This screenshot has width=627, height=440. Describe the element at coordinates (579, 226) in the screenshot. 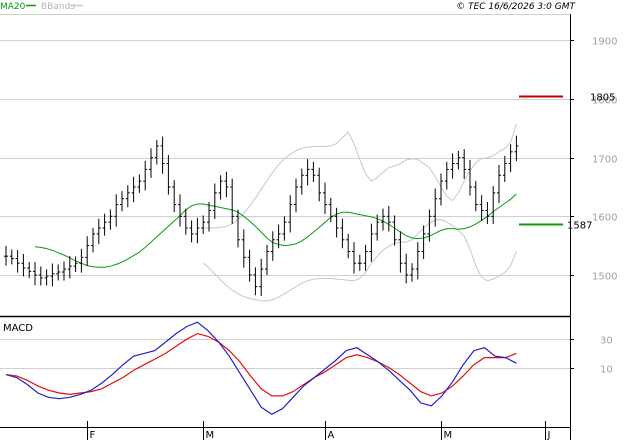

I see `support-label: 1587` at that location.